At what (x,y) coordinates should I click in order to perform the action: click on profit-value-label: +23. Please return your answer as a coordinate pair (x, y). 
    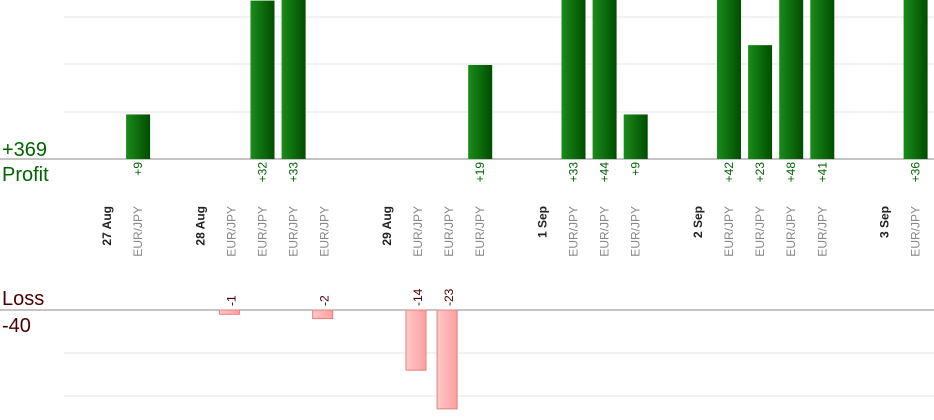
    Looking at the image, I should click on (760, 172).